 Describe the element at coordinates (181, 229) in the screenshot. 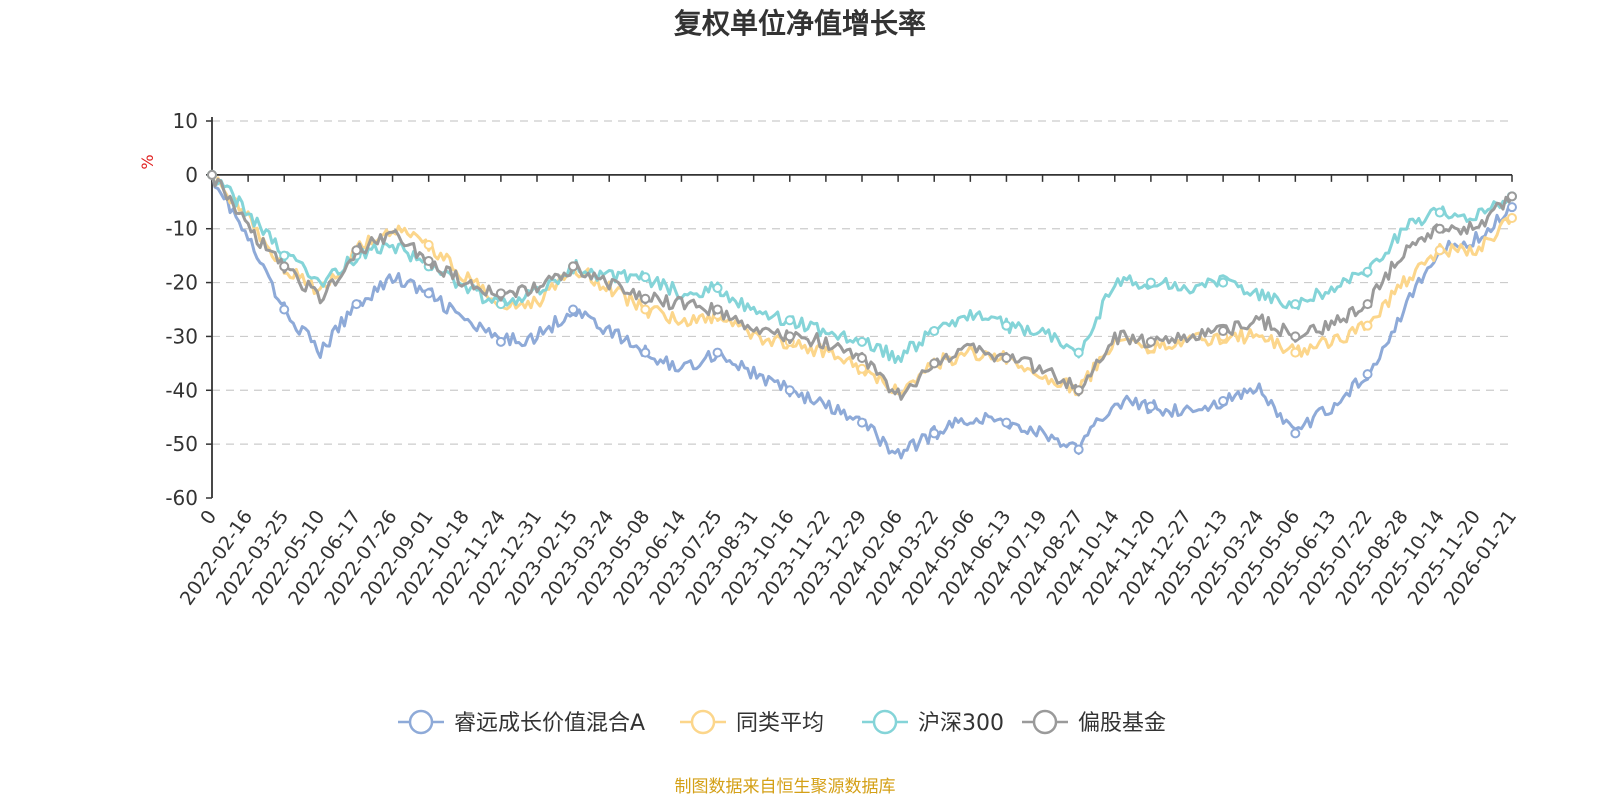

I see `y-tick-label: -10` at that location.